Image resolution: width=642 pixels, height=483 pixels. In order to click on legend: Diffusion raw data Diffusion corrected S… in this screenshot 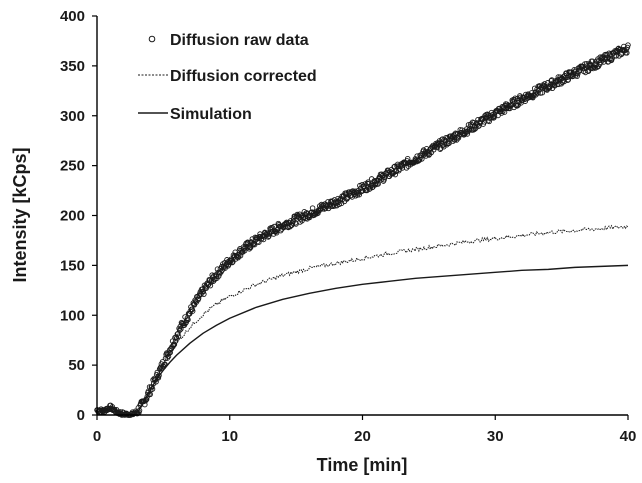, I will do `click(227, 77)`.